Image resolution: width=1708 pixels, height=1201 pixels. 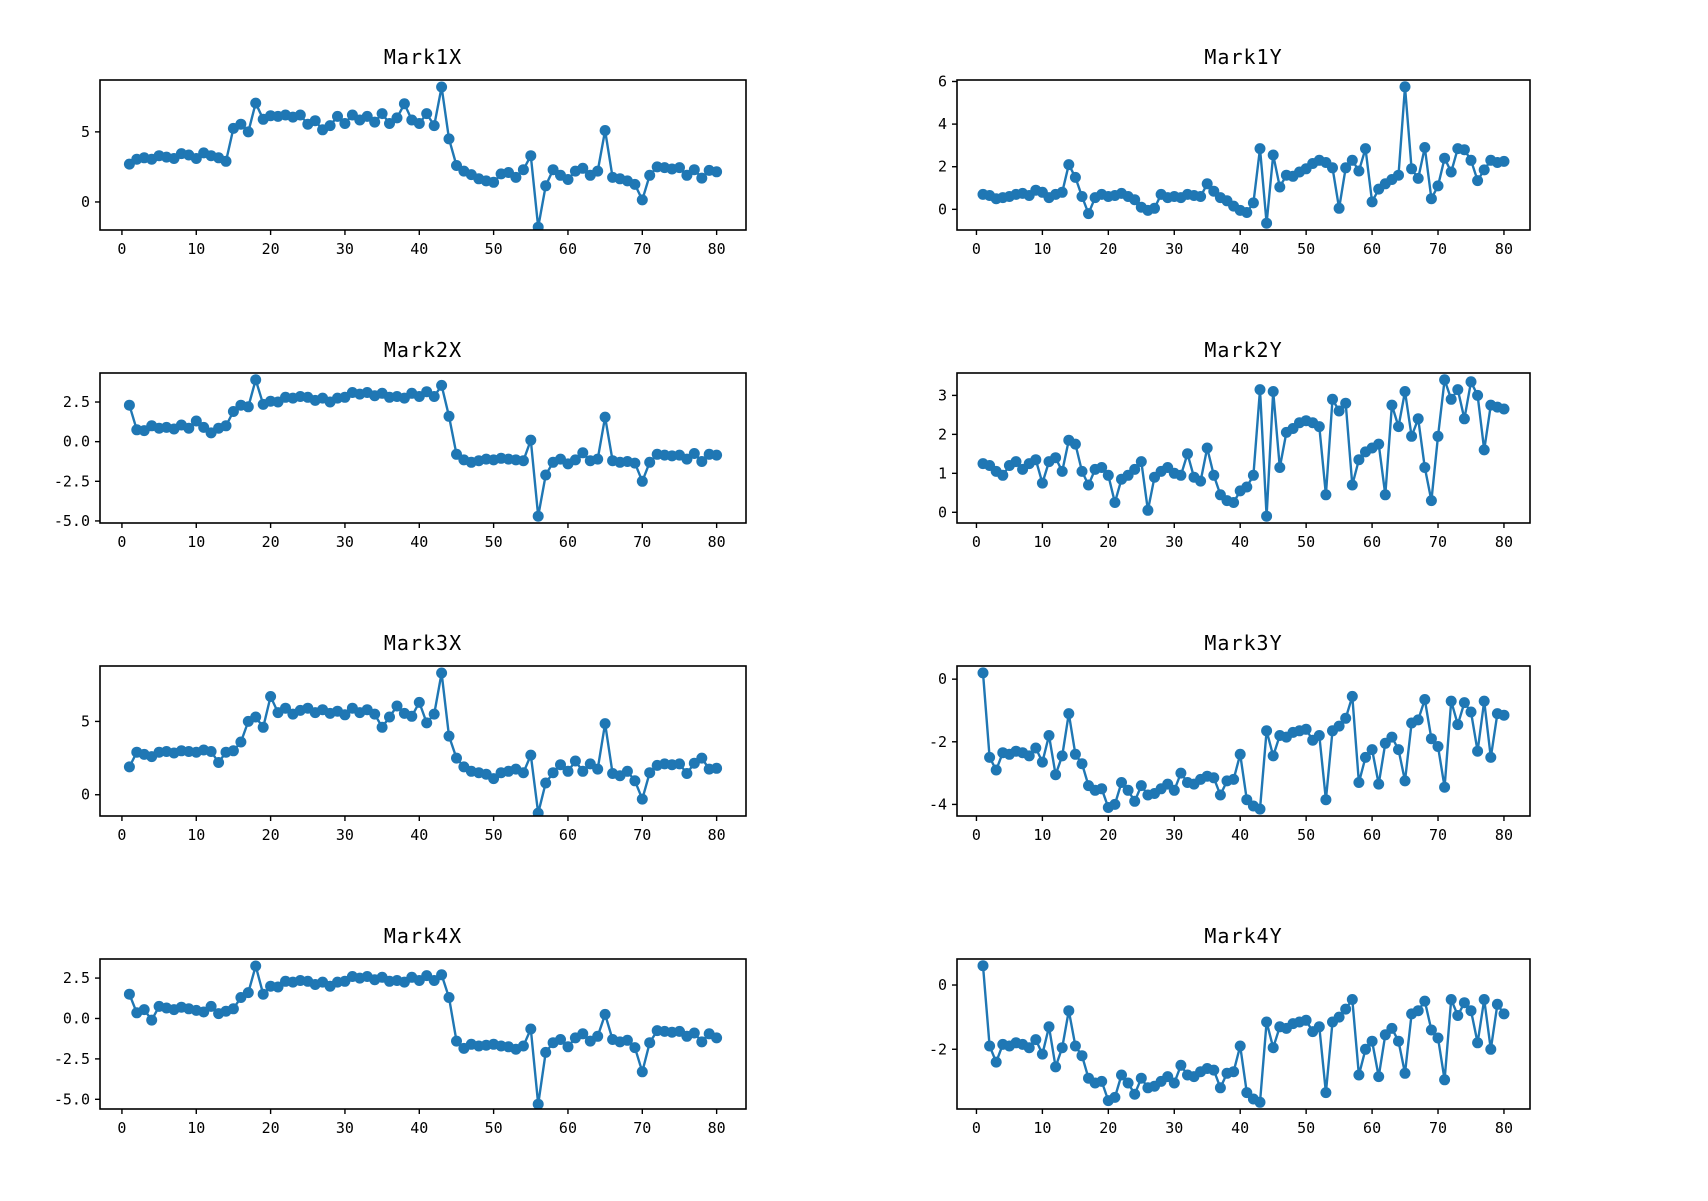 What do you see at coordinates (76, 978) in the screenshot?
I see `y-tick-label: 2.5` at bounding box center [76, 978].